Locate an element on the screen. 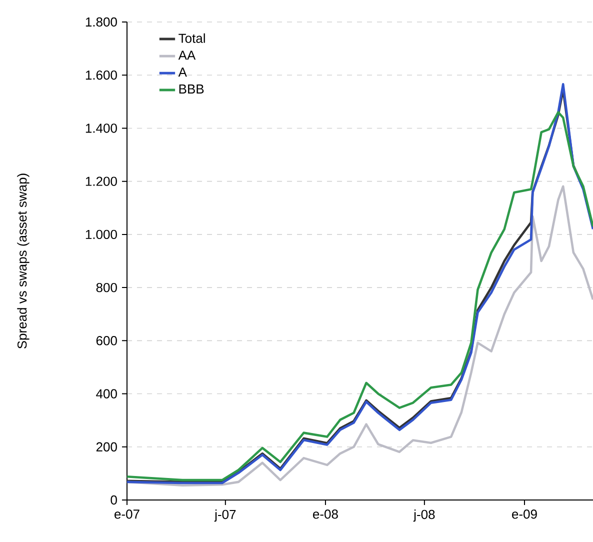 The image size is (593, 542). x-tick-label: e-08 is located at coordinates (325, 514).